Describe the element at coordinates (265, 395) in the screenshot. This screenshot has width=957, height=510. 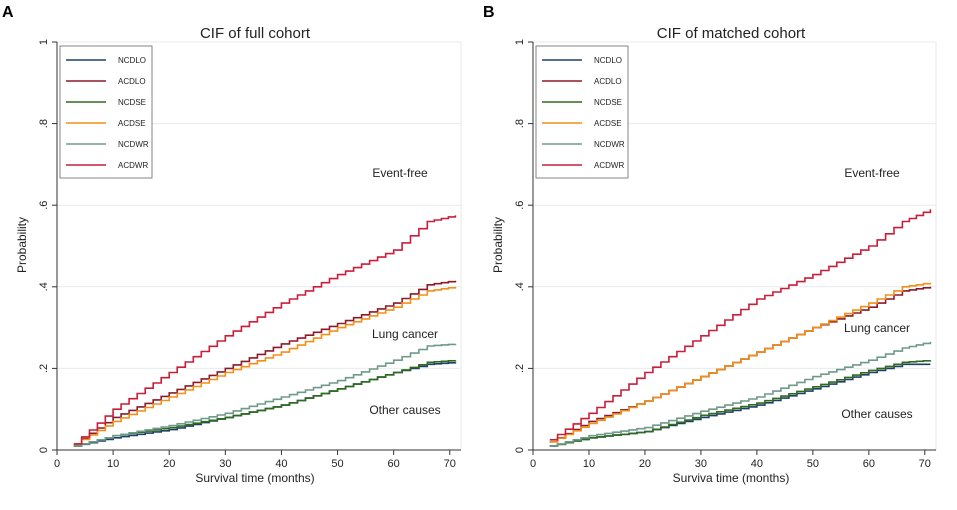
I see `series-line-ncdwr-a` at that location.